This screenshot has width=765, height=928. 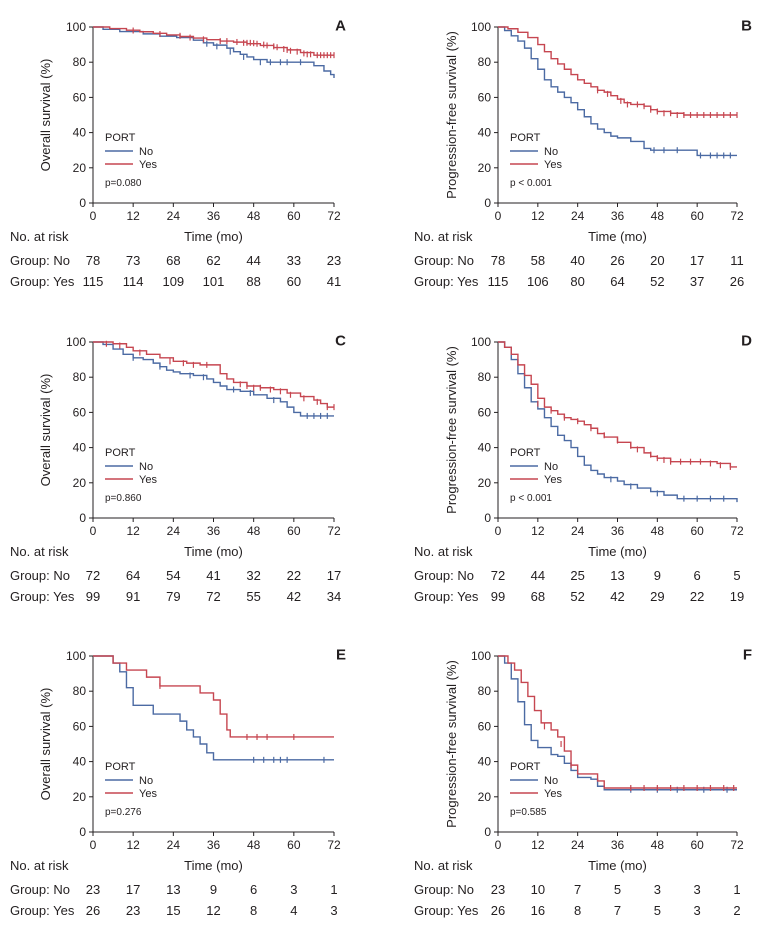 What do you see at coordinates (253, 281) in the screenshot?
I see `risk-value: 88` at bounding box center [253, 281].